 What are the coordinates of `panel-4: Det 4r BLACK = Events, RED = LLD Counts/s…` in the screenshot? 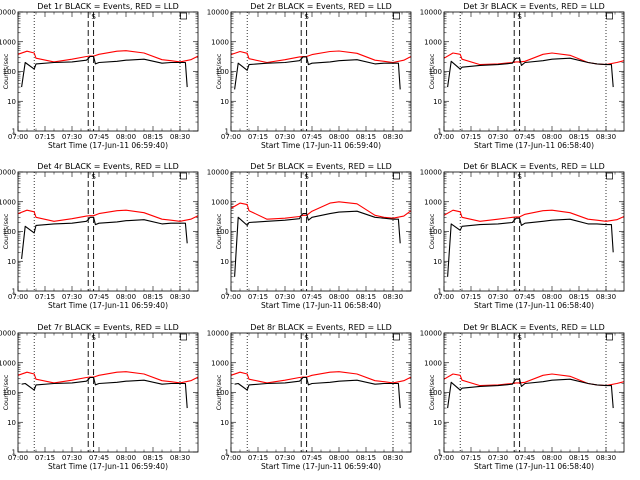 It's located at (99, 236).